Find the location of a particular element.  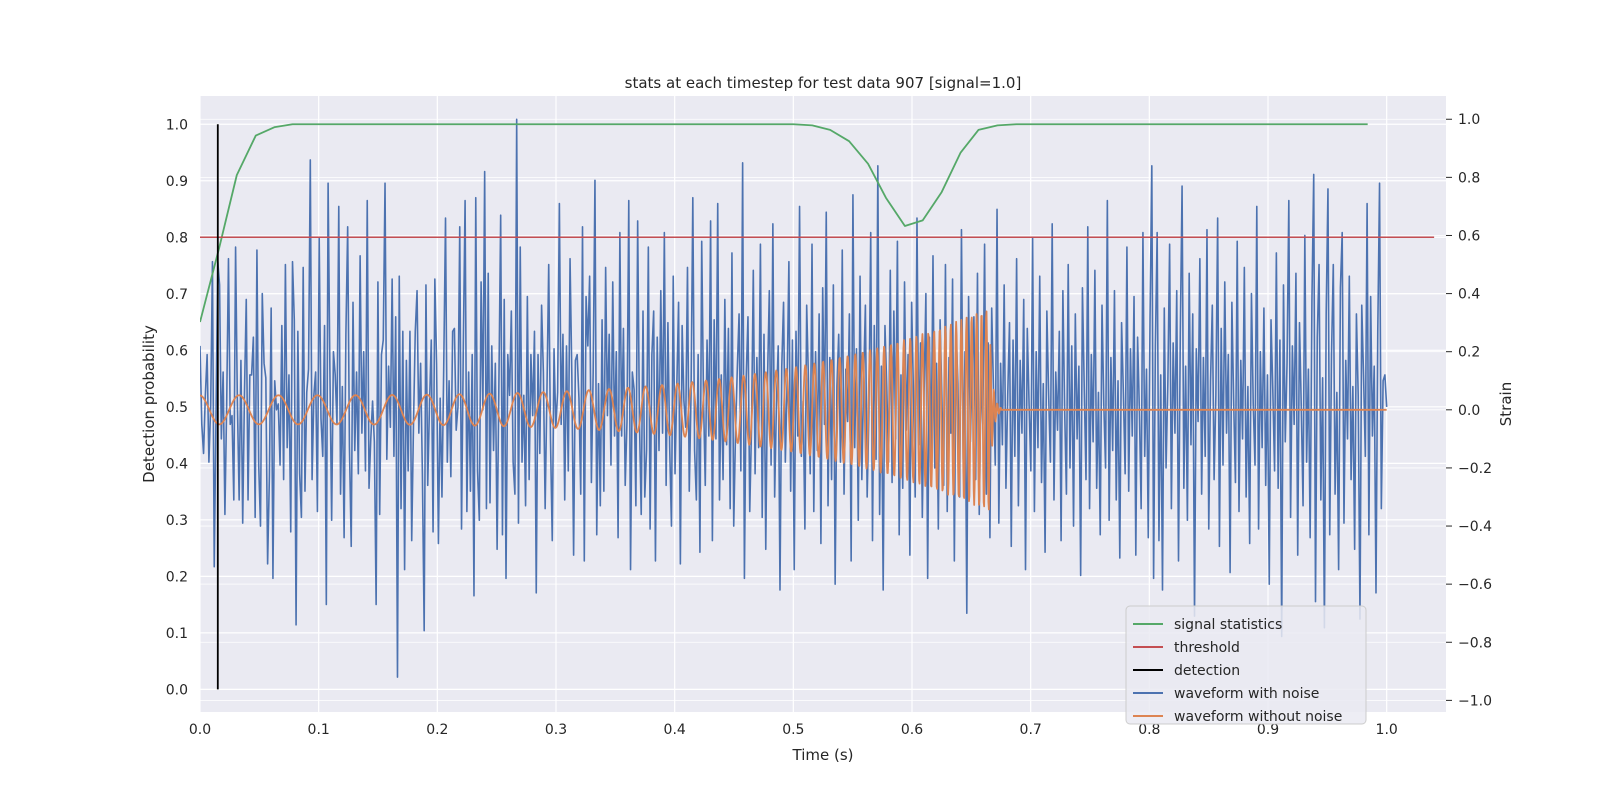

legend-label: waveform without noise is located at coordinates (1258, 717).